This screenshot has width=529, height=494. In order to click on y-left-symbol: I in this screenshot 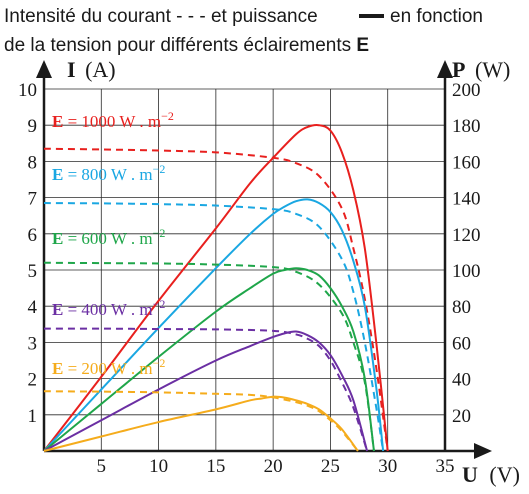, I will do `click(71, 69)`.